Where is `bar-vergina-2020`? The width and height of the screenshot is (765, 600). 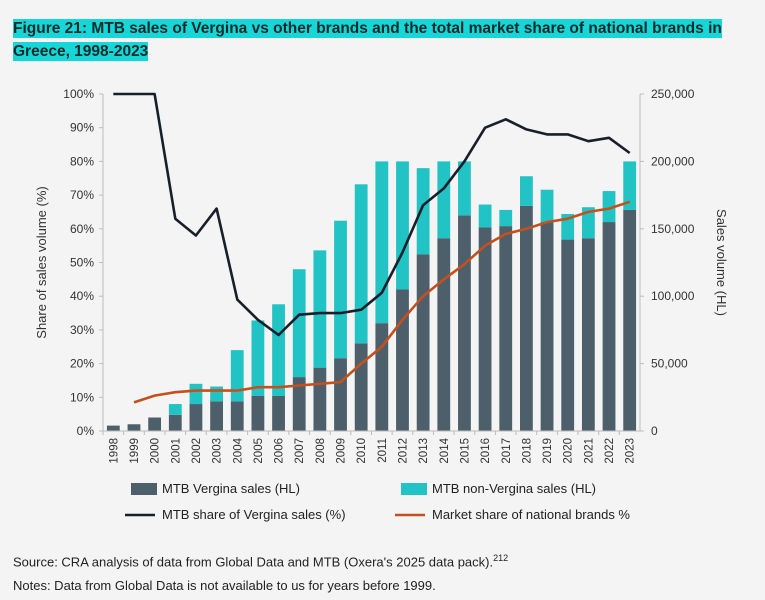
bar-vergina-2020 is located at coordinates (568, 335).